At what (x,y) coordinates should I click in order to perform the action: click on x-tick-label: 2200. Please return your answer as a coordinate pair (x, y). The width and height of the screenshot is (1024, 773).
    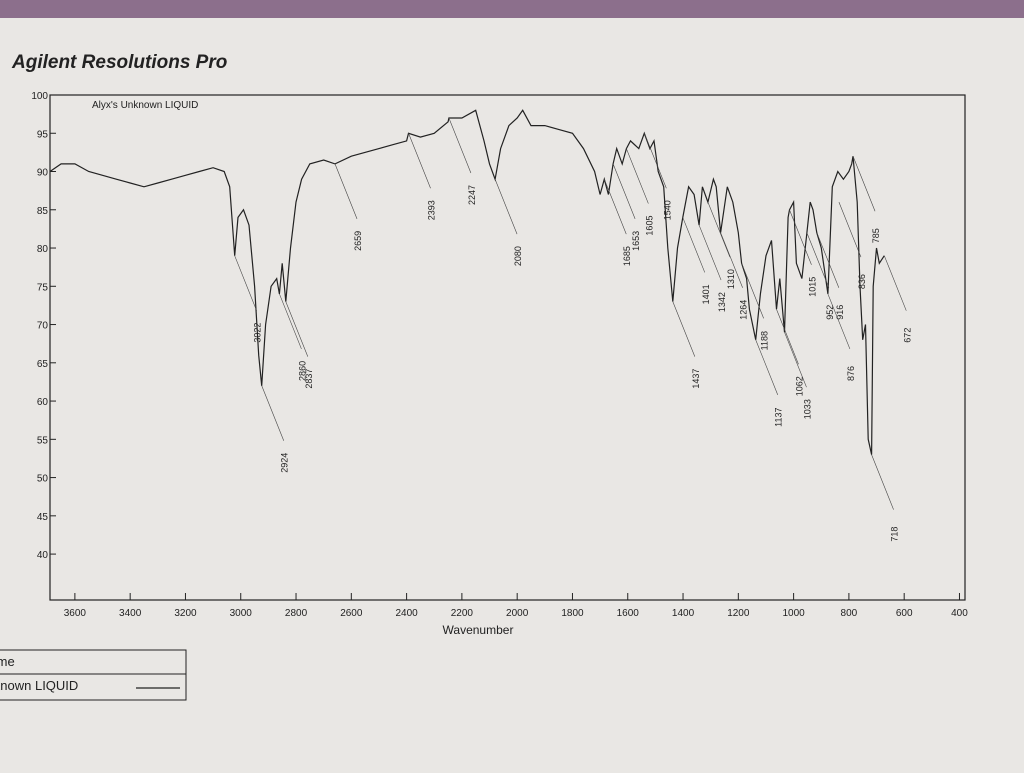
    Looking at the image, I should click on (462, 613).